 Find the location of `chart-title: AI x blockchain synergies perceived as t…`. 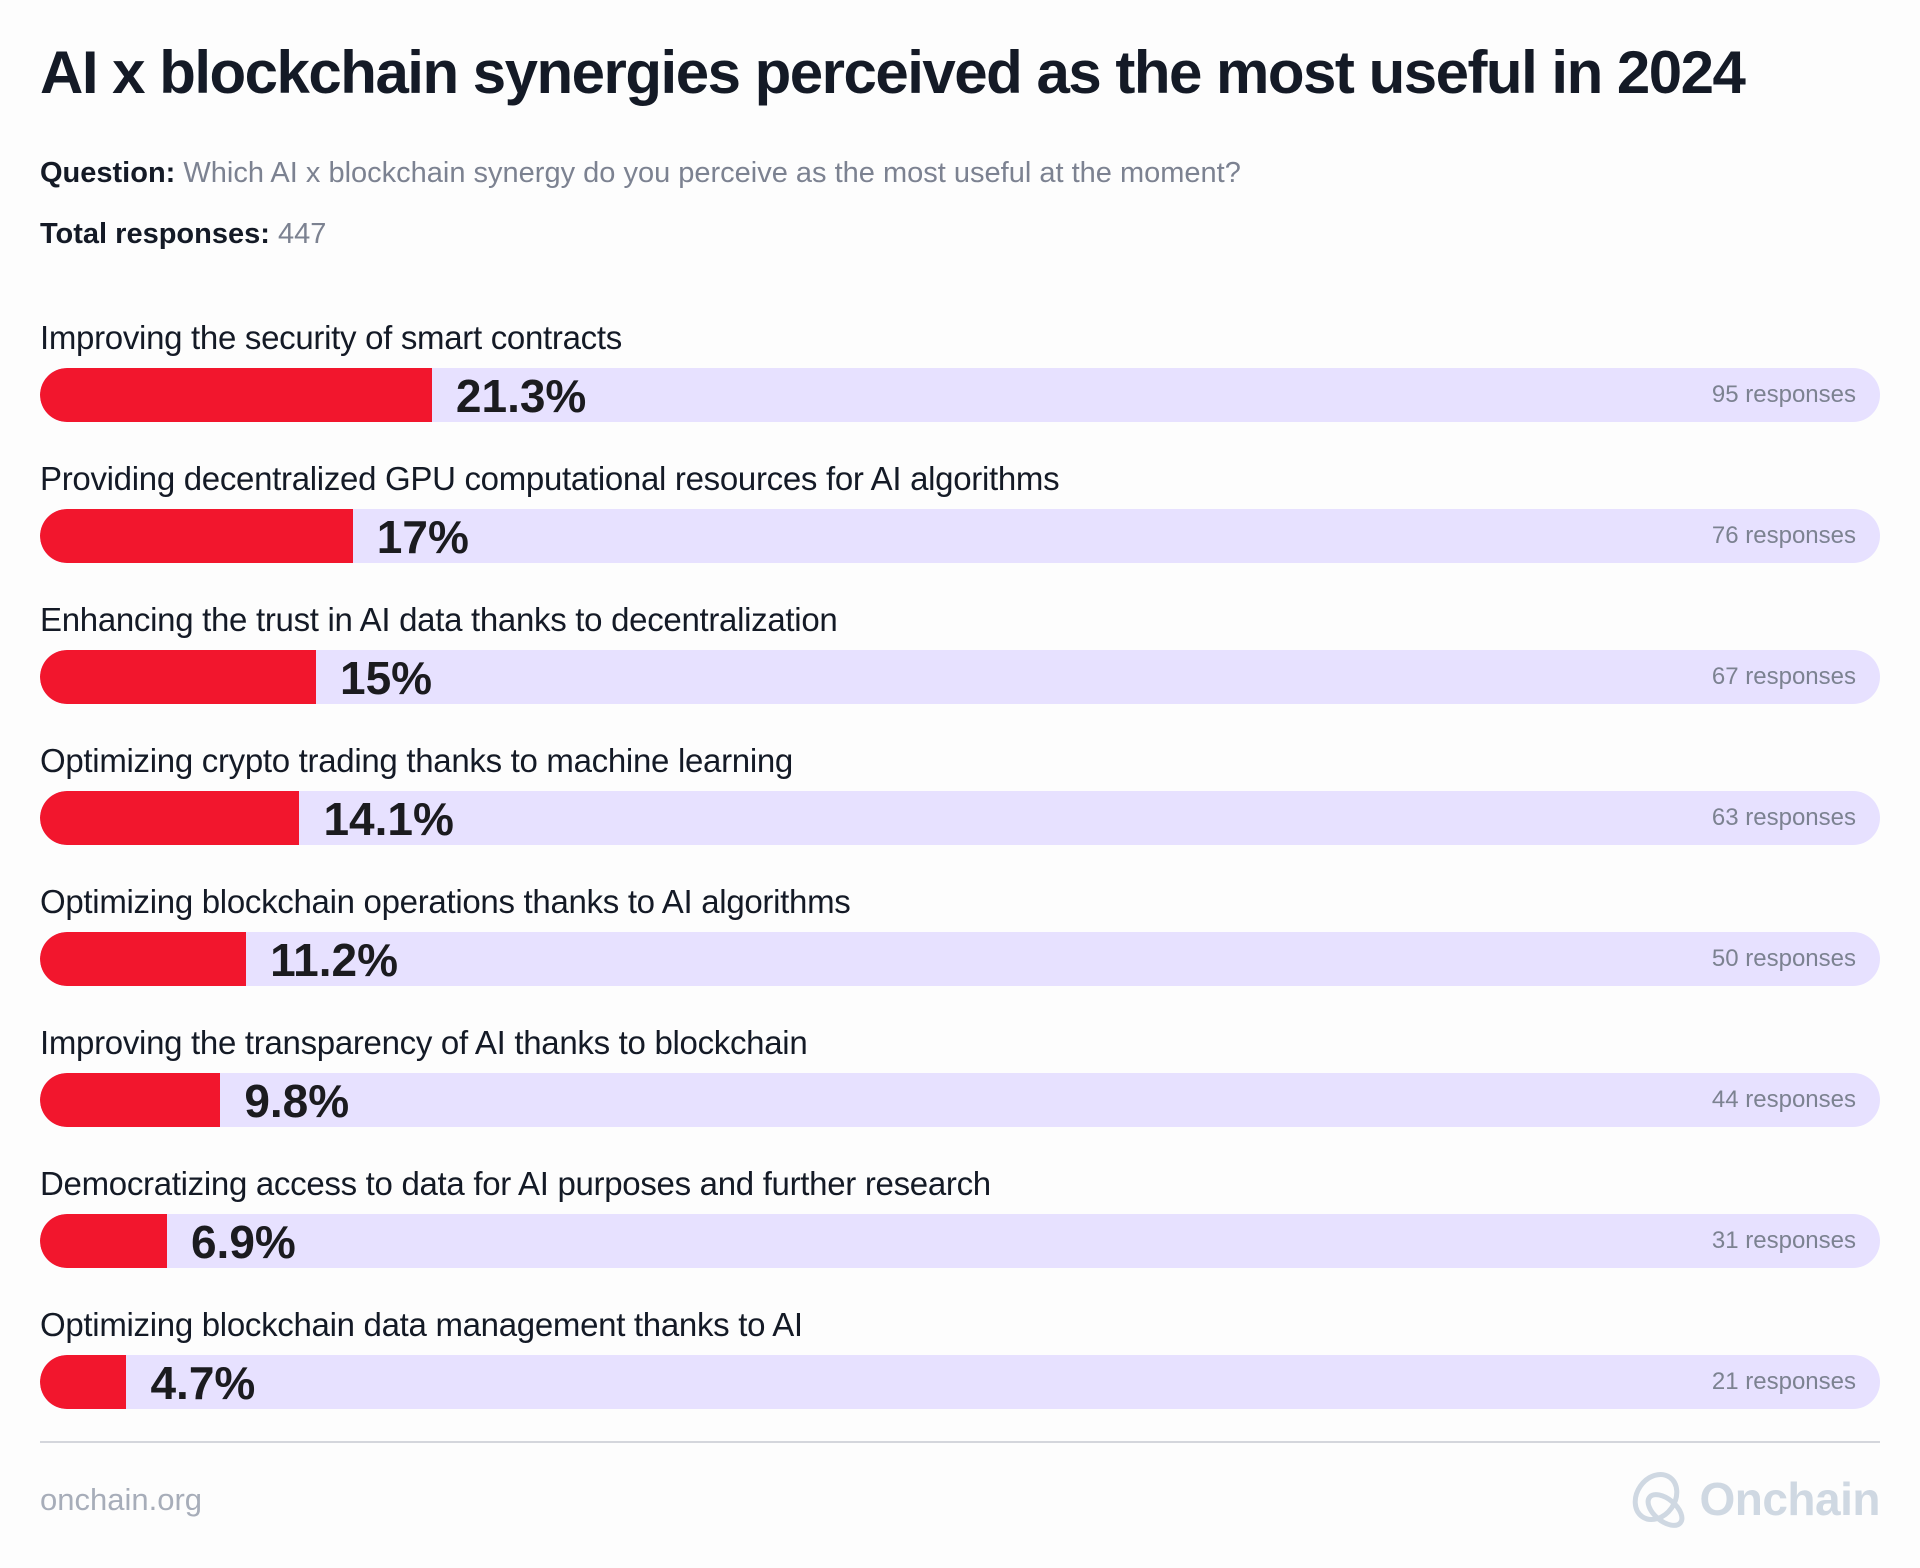

chart-title: AI x blockchain synergies perceived as t… is located at coordinates (893, 72).